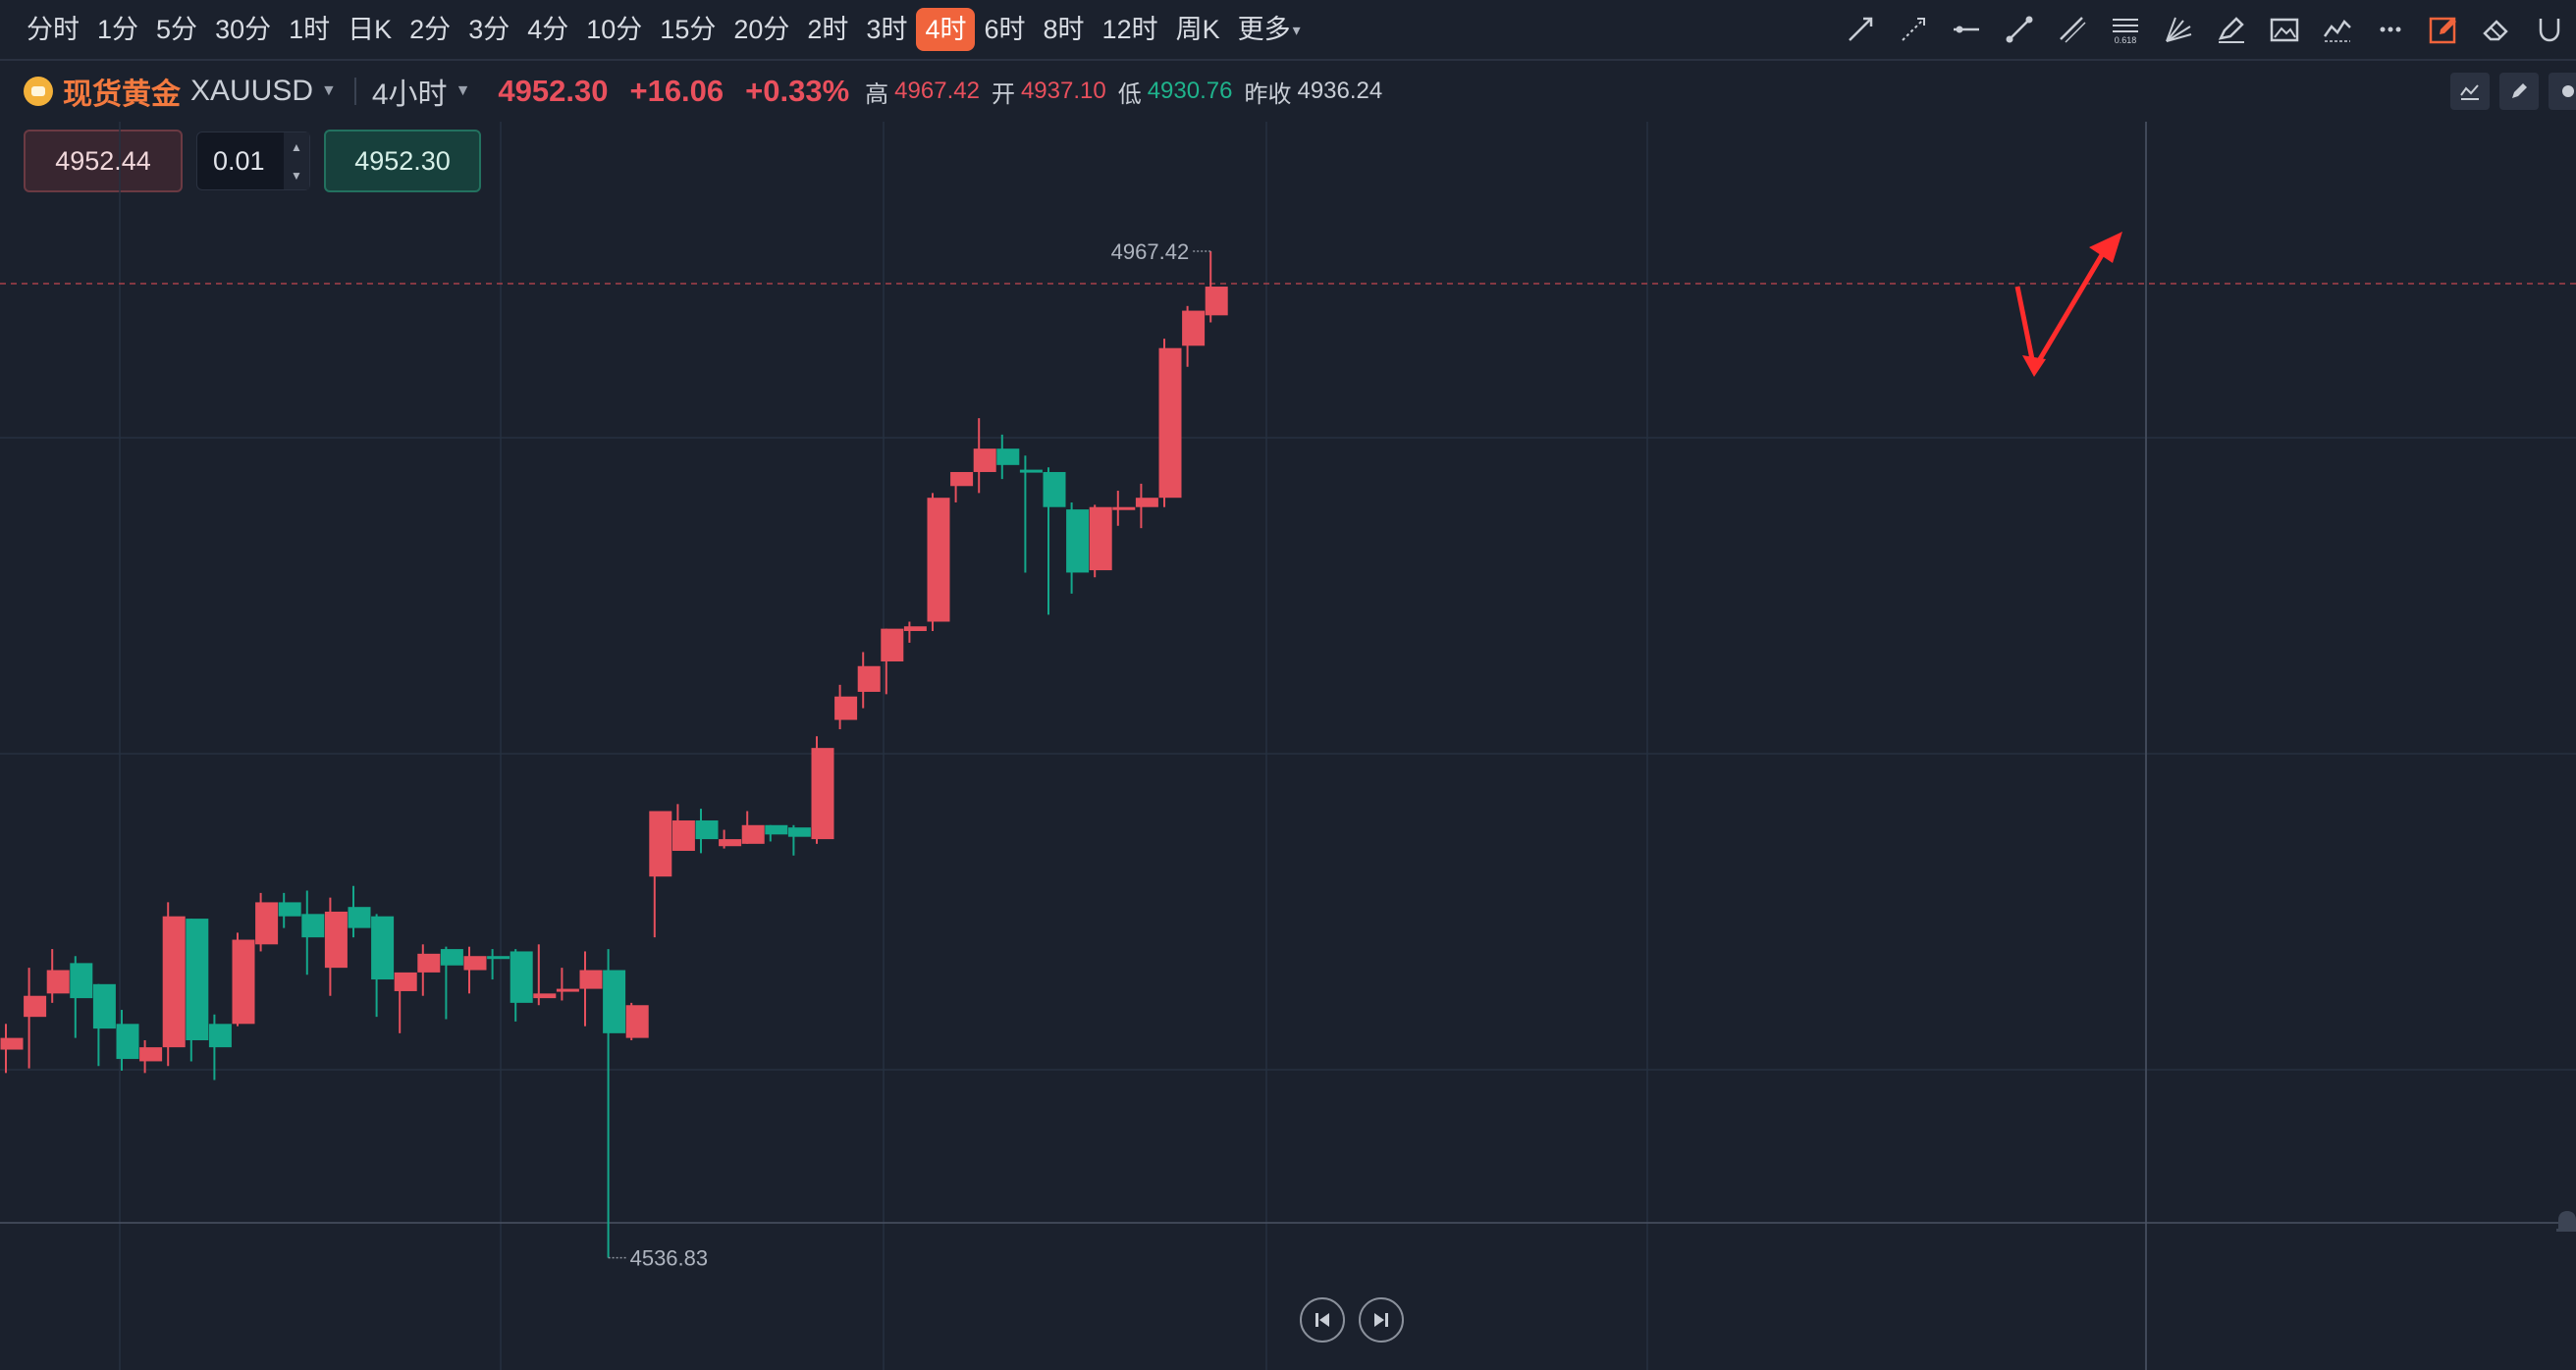 This screenshot has width=2576, height=1370. I want to click on settings-button, so click(2562, 91).